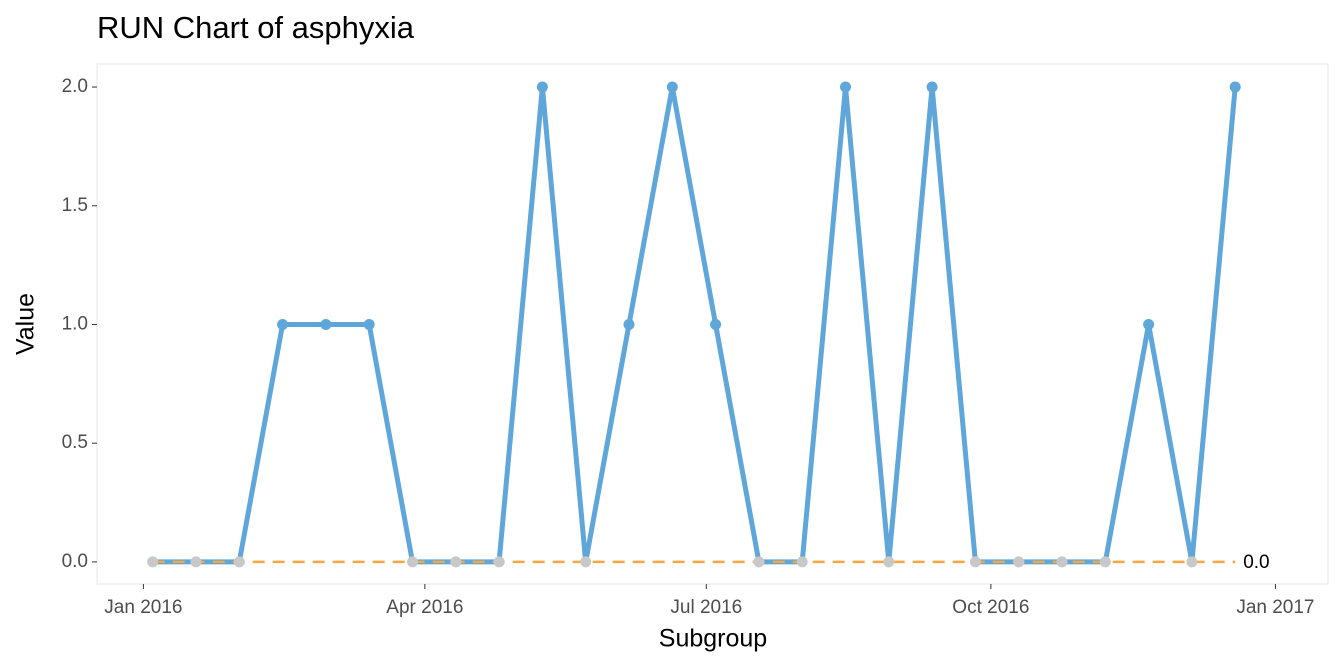 This screenshot has height=672, width=1344. What do you see at coordinates (75, 442) in the screenshot?
I see `y-tick-label: 0.5` at bounding box center [75, 442].